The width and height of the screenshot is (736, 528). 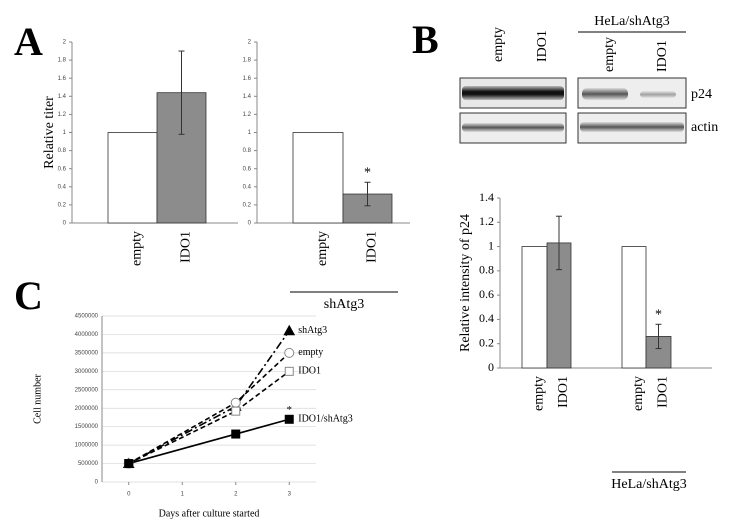 What do you see at coordinates (631, 21) in the screenshot?
I see `blot-group-label: HeLa/shAtg3` at bounding box center [631, 21].